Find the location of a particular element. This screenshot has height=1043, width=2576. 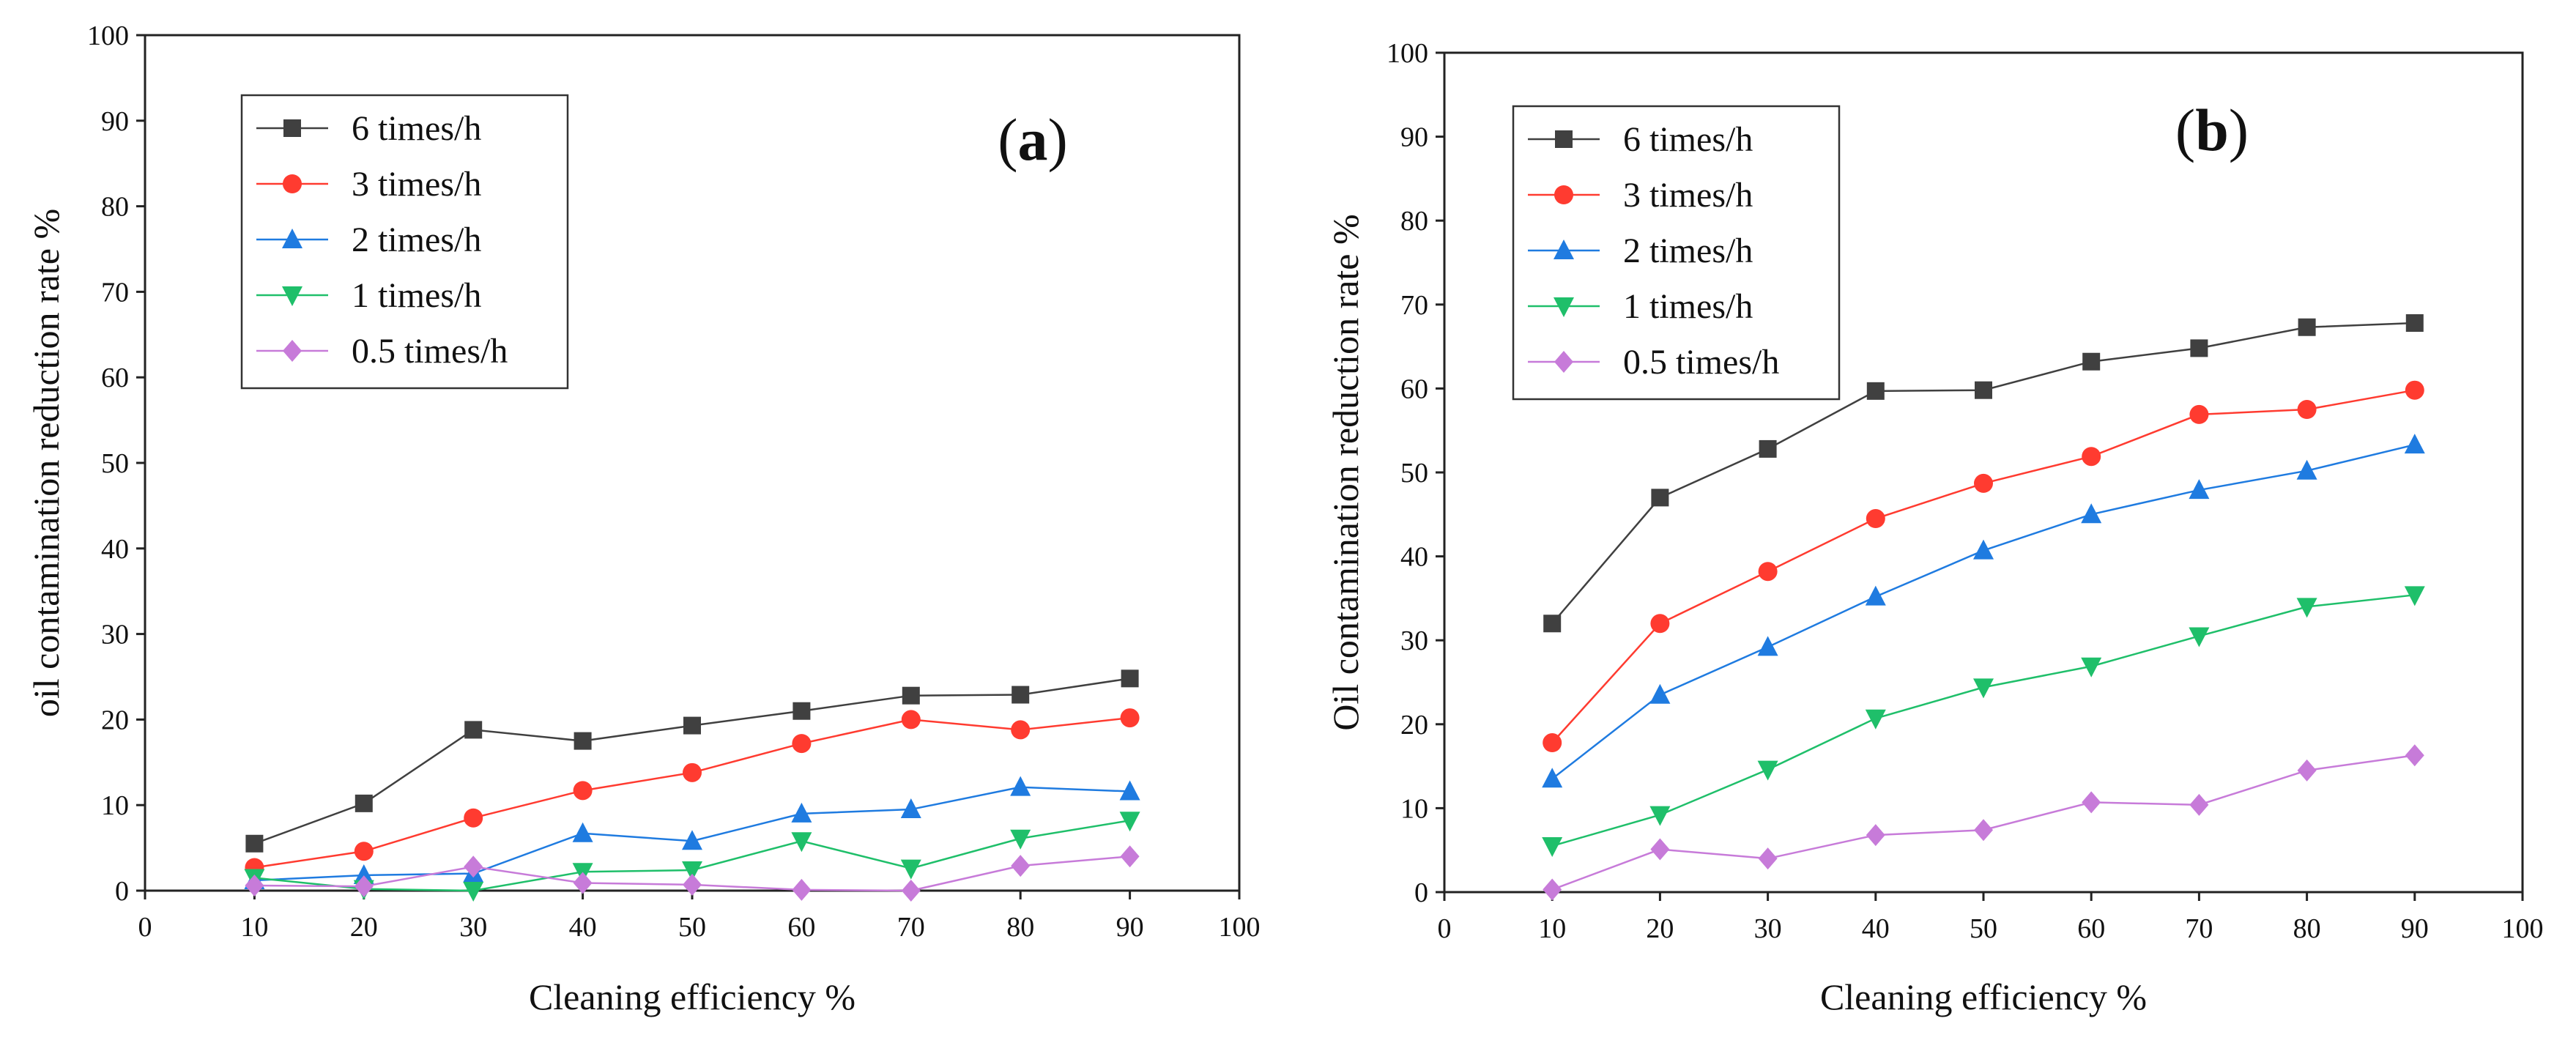

panel-b-series-3-times-h is located at coordinates (1983, 566).